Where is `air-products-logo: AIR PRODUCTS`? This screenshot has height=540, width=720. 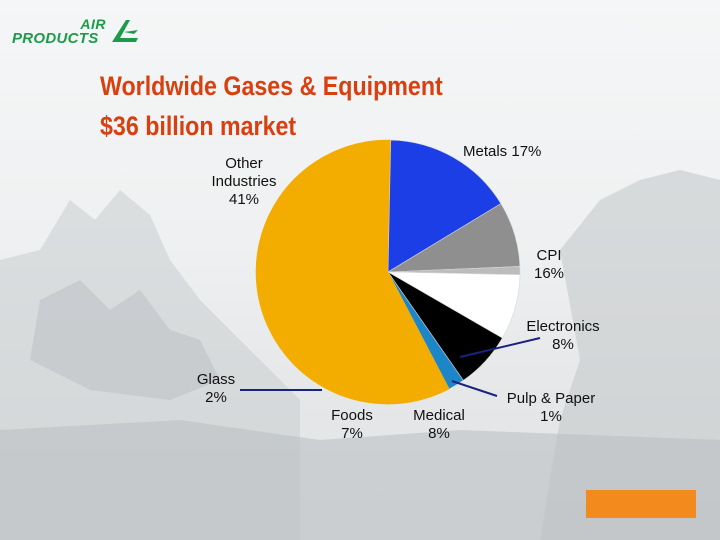 air-products-logo: AIR PRODUCTS is located at coordinates (77, 33).